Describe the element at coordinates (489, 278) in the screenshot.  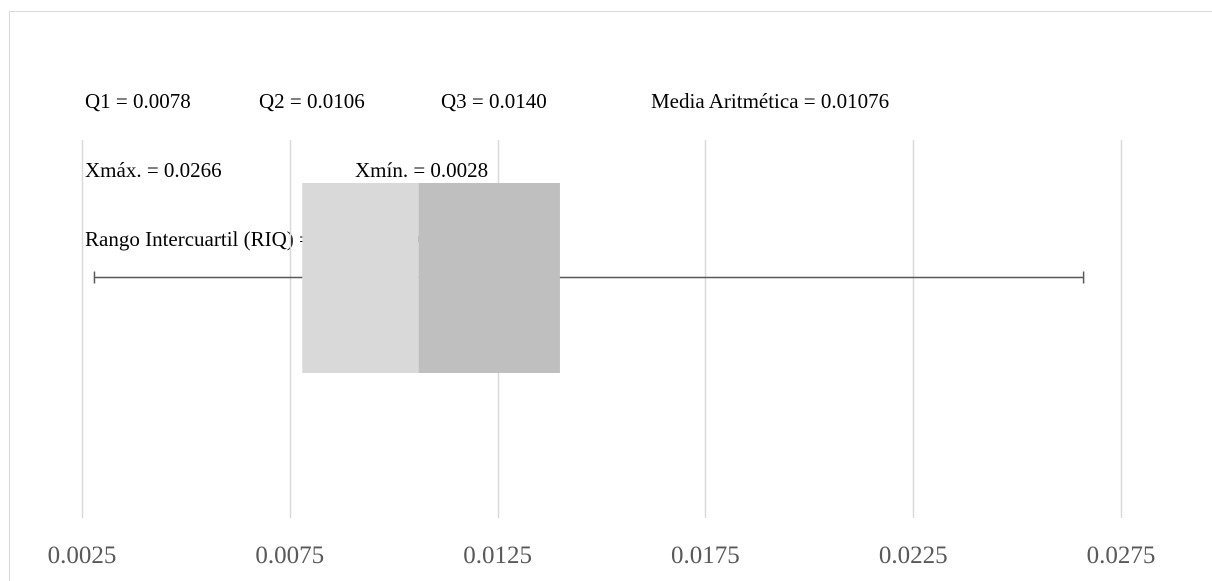
I see `box-upper-median-q3` at that location.